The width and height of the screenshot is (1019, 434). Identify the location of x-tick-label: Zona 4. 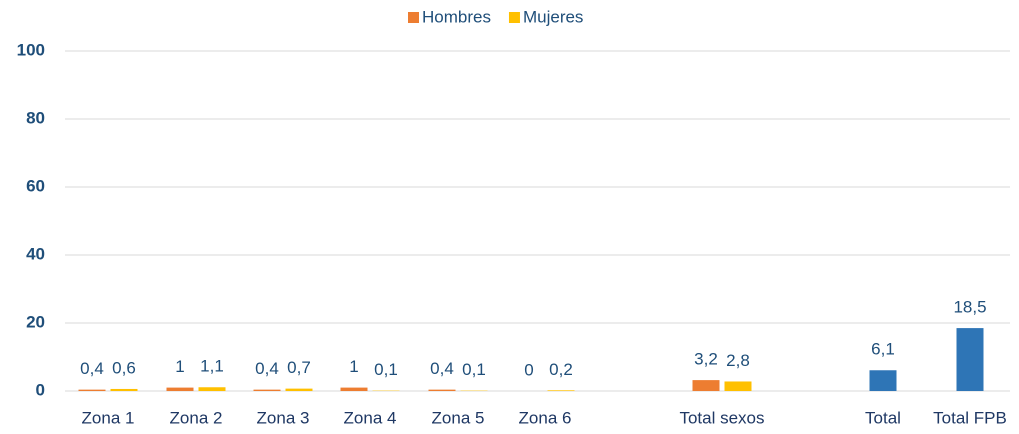
(370, 417).